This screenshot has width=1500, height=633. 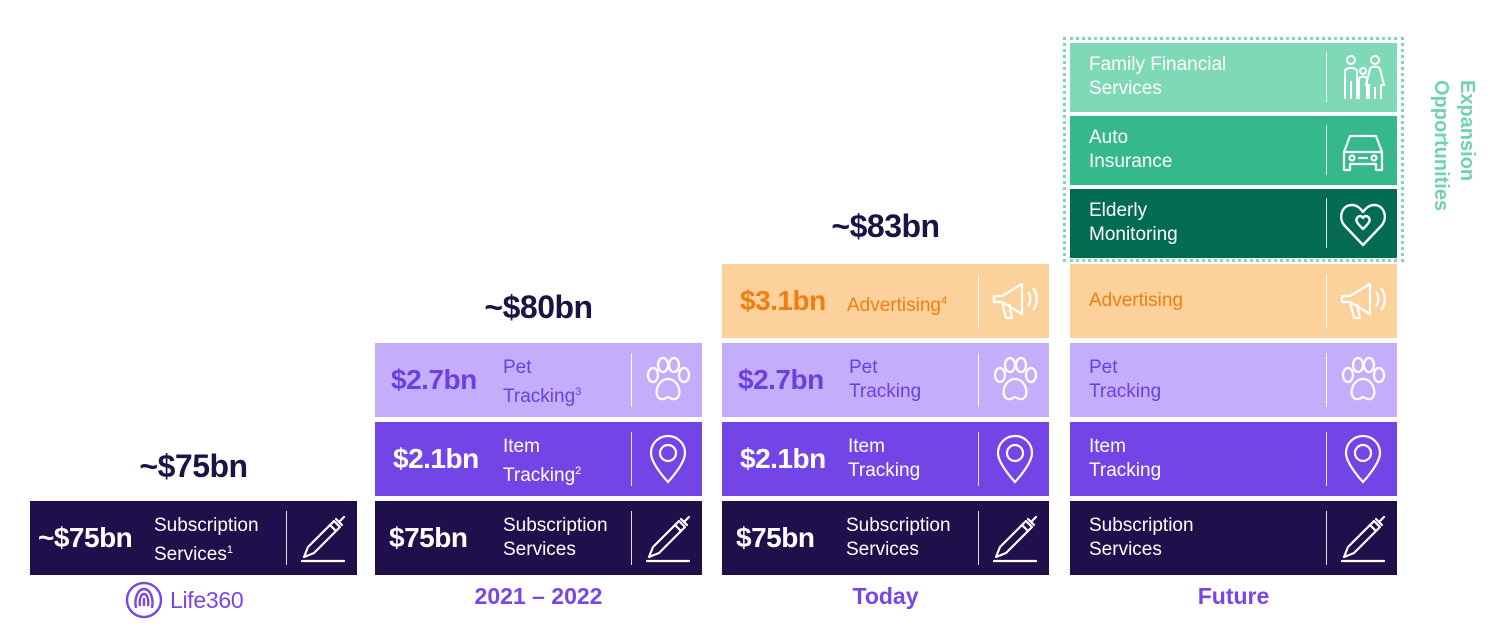 I want to click on y2021-total: ~$80bn, so click(x=538, y=307).